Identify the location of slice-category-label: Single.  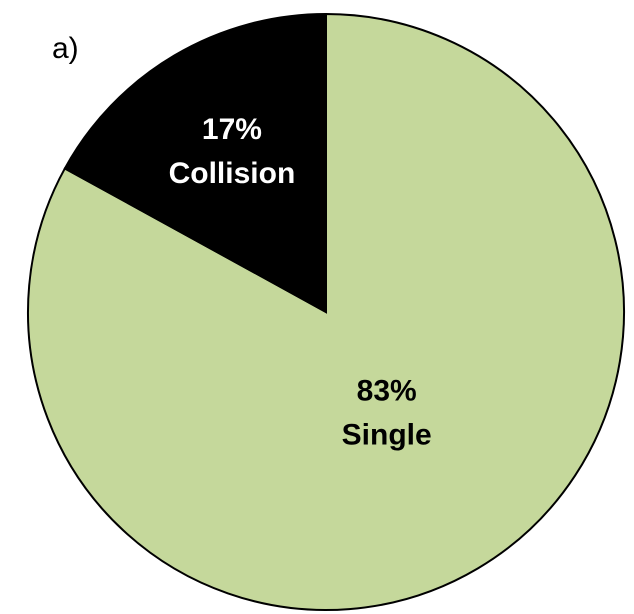
(387, 435).